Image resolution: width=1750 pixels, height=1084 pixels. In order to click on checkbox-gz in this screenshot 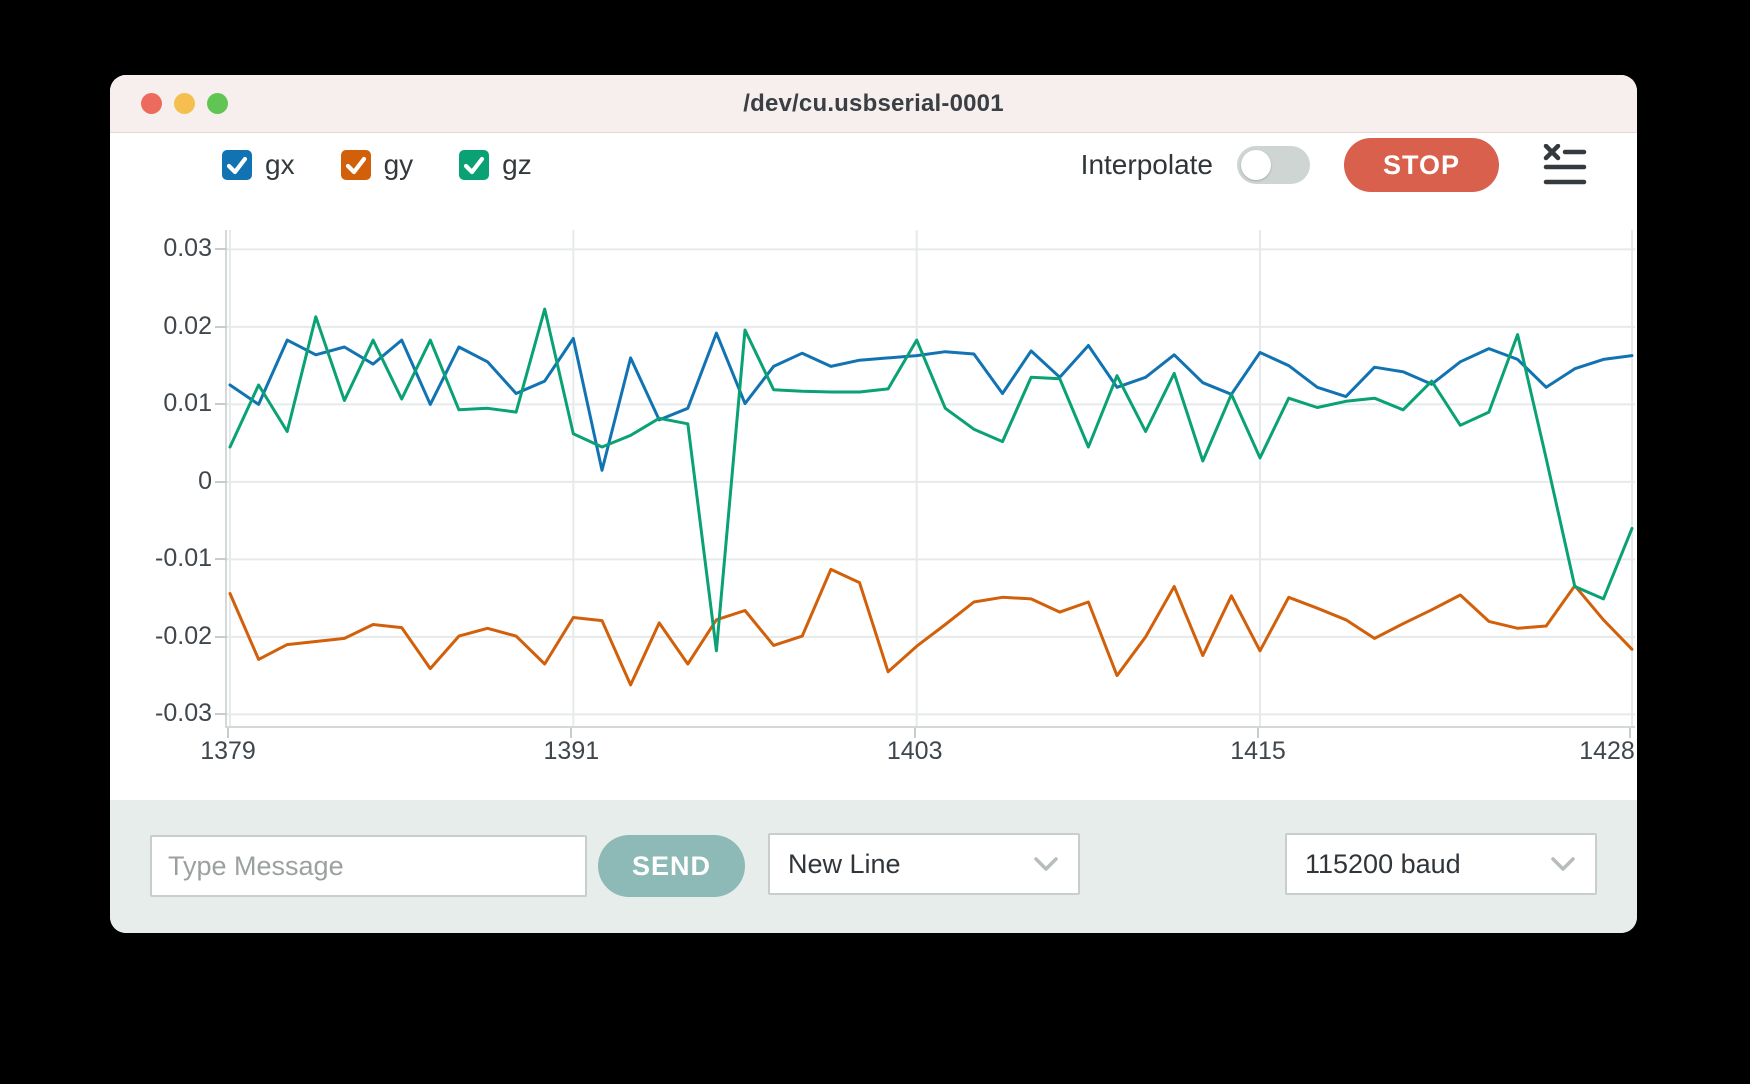, I will do `click(474, 165)`.